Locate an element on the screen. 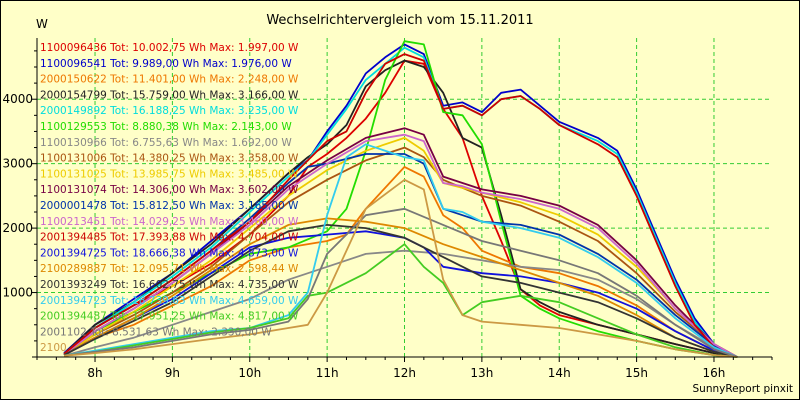  x-tick-label: 9h is located at coordinates (172, 373).